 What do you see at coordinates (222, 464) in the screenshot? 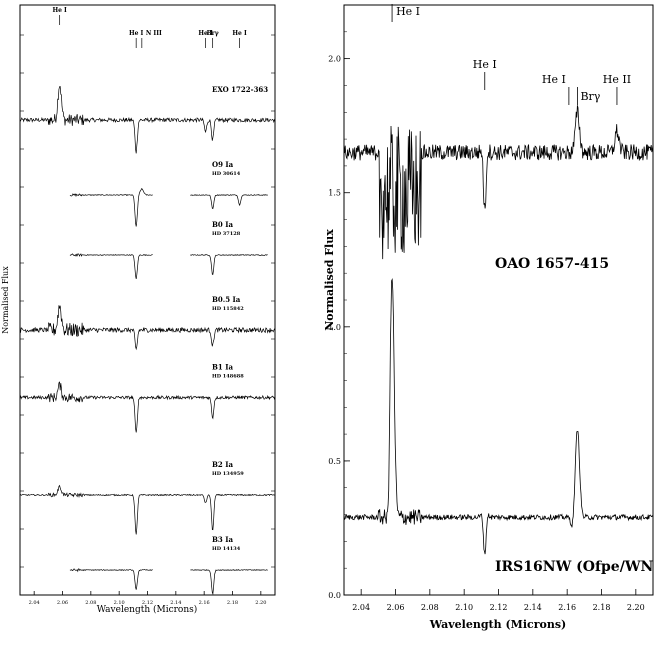
I see `left-series-label: B2 Ia` at bounding box center [222, 464].